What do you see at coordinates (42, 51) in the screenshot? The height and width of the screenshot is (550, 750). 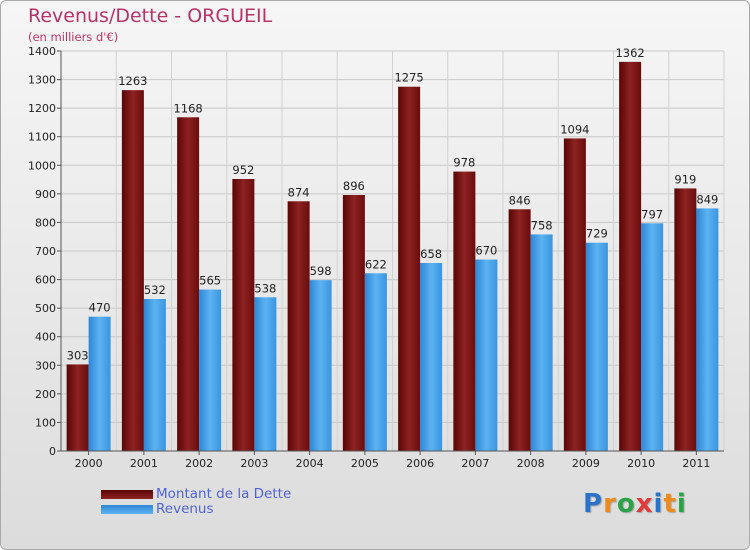 I see `y-tick-label: 1400` at bounding box center [42, 51].